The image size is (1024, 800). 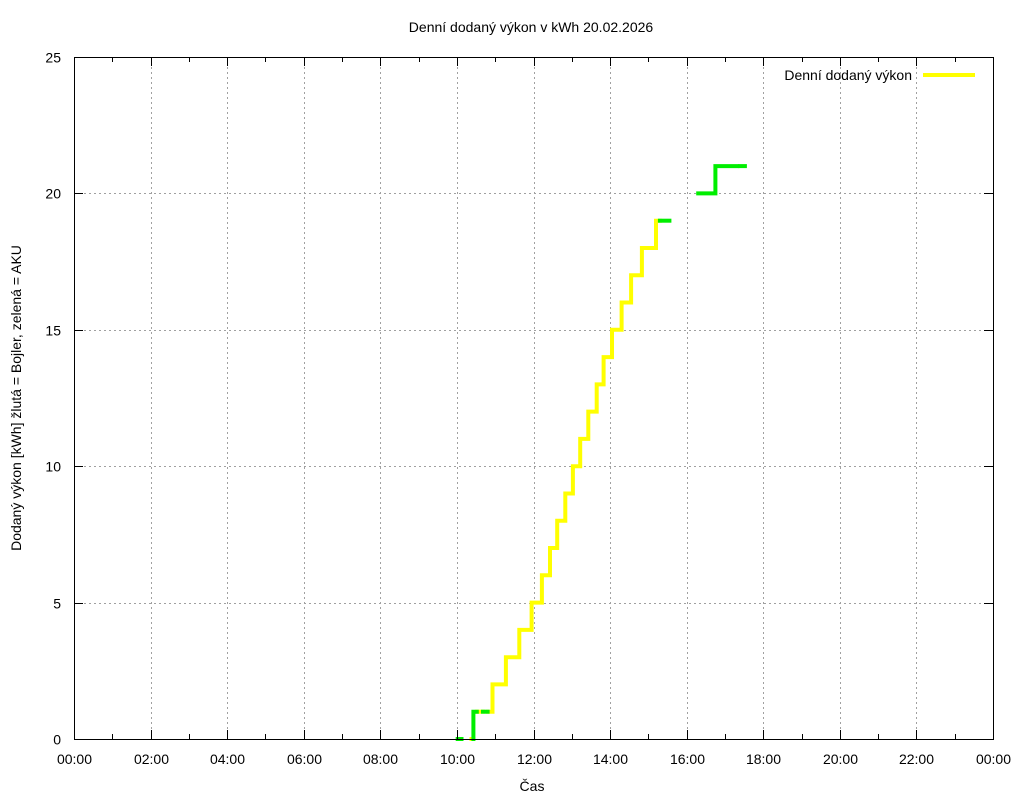 What do you see at coordinates (53, 467) in the screenshot?
I see `y-tick-label: 10` at bounding box center [53, 467].